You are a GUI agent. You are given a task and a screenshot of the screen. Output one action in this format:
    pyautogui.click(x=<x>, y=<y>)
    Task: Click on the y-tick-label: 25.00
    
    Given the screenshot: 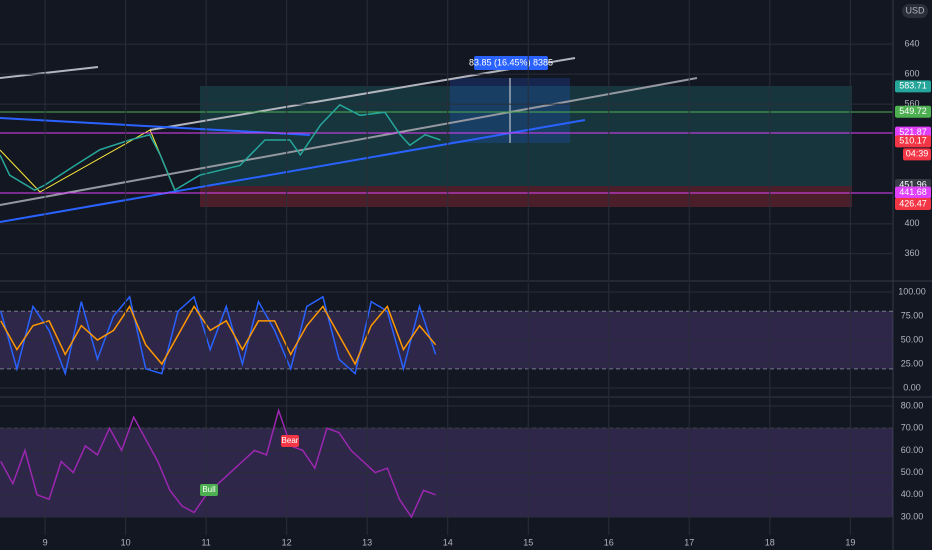 What is the action you would take?
    pyautogui.click(x=912, y=363)
    